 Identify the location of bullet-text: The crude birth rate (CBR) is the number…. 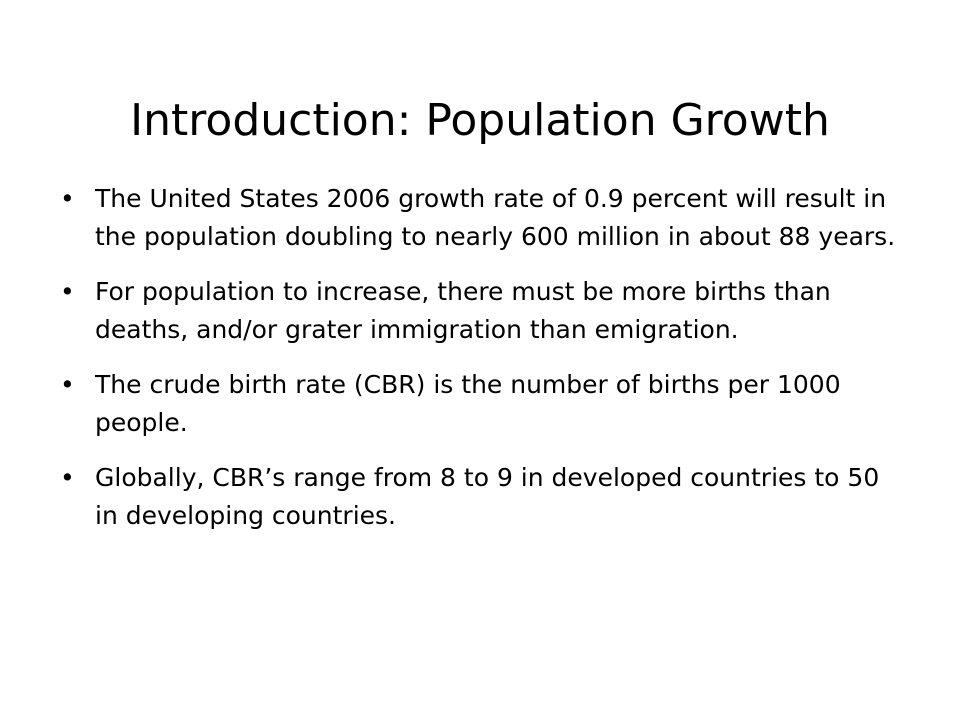
(468, 403).